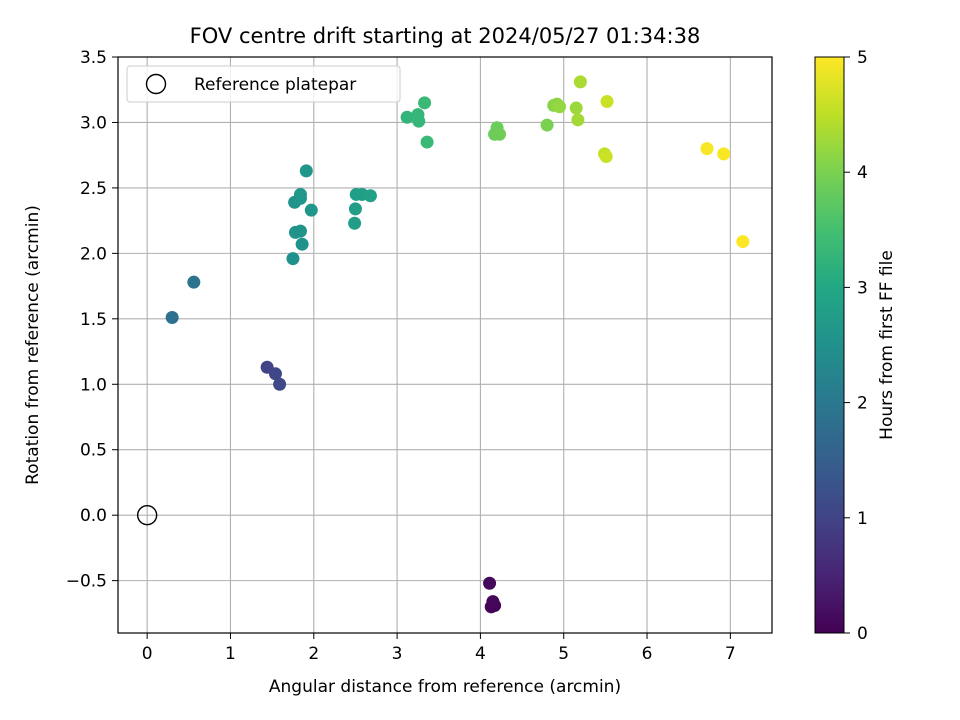  What do you see at coordinates (730, 654) in the screenshot?
I see `x-tick-label: 7` at bounding box center [730, 654].